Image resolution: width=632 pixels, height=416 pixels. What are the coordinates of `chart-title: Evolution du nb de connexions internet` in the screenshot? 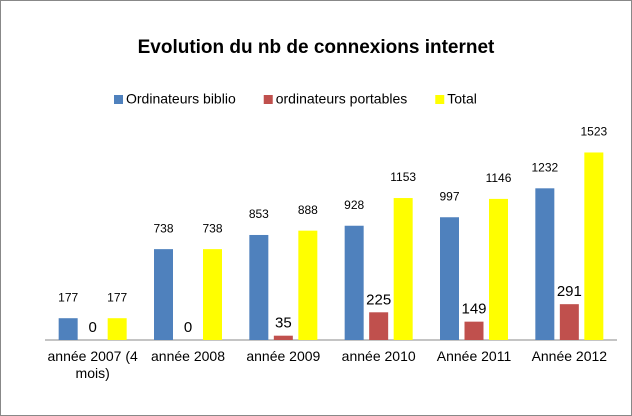 It's located at (316, 47).